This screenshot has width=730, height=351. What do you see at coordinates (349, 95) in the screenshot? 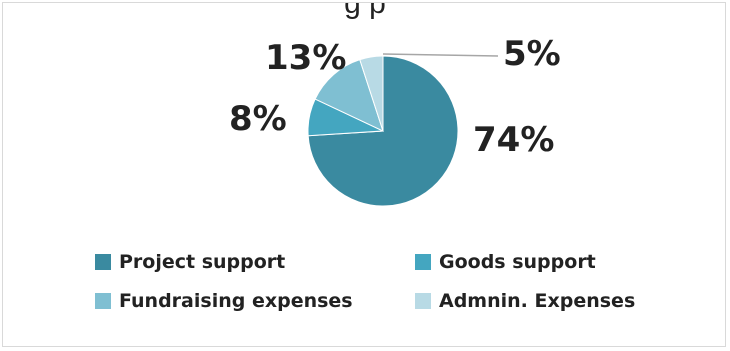
I see `slice-fundraising` at bounding box center [349, 95].